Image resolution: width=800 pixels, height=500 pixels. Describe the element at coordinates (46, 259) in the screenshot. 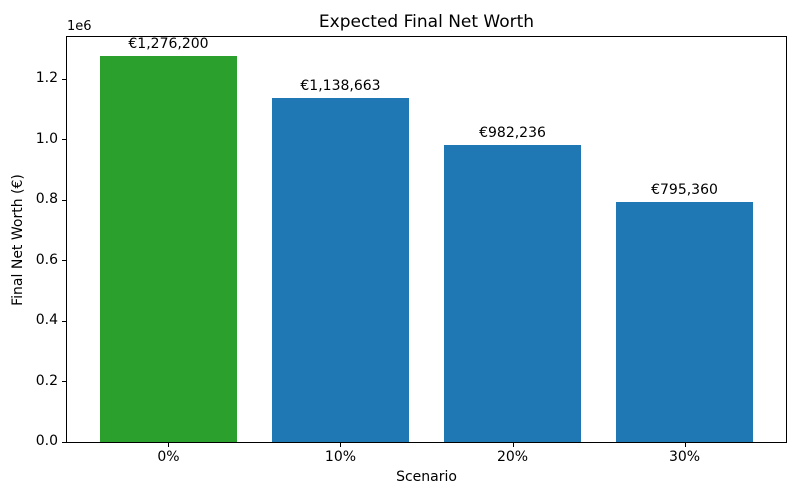

I see `y-tick-label: 0.6` at that location.